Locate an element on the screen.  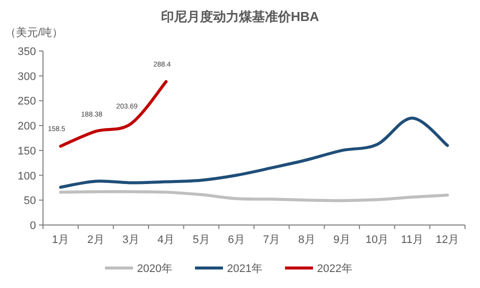
line-series is located at coordinates (254, 196).